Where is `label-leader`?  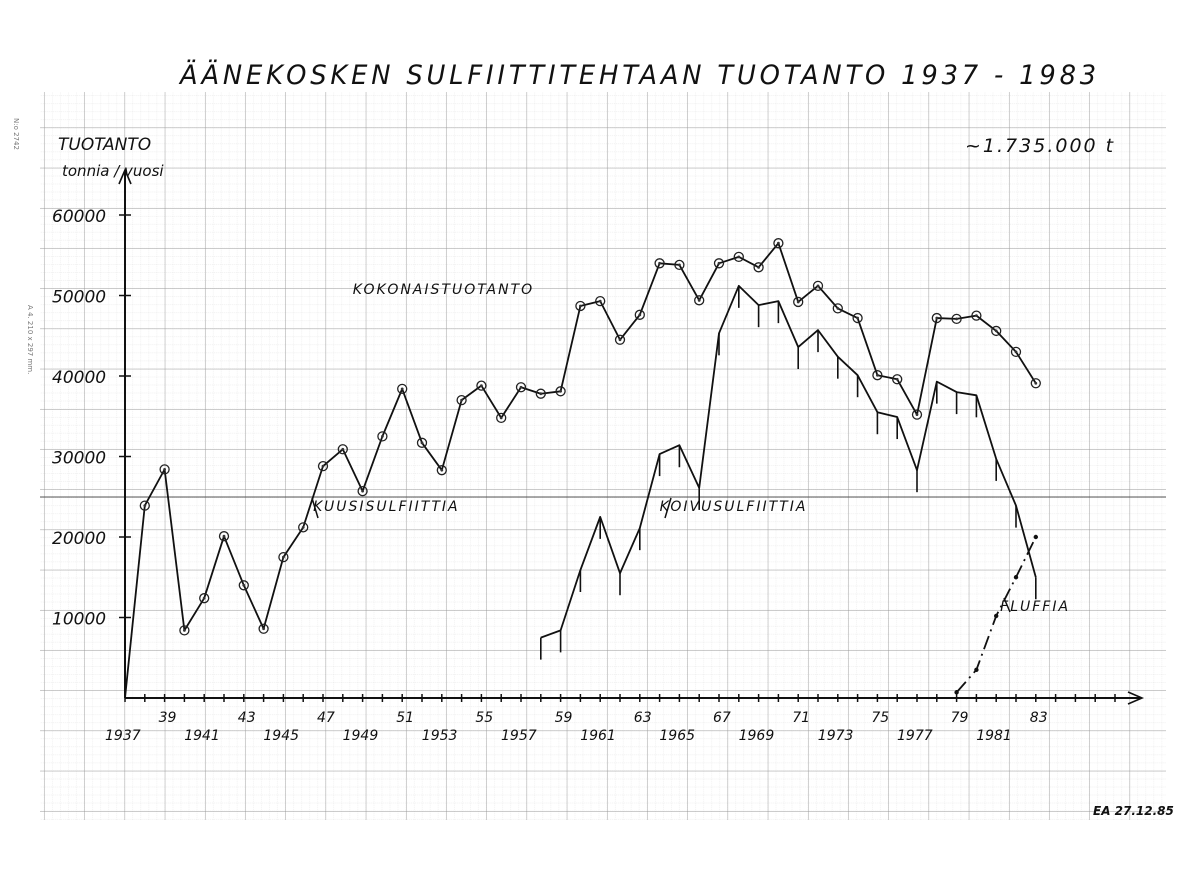
label-leader is located at coordinates (668, 508).